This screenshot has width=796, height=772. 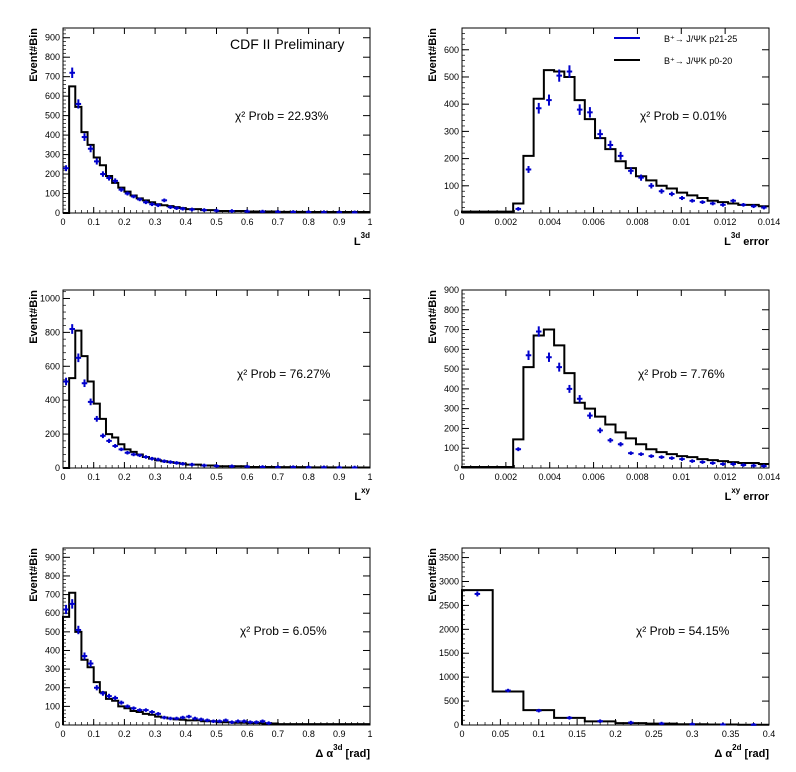 I want to click on x-tick-label: 0.8, so click(x=308, y=222).